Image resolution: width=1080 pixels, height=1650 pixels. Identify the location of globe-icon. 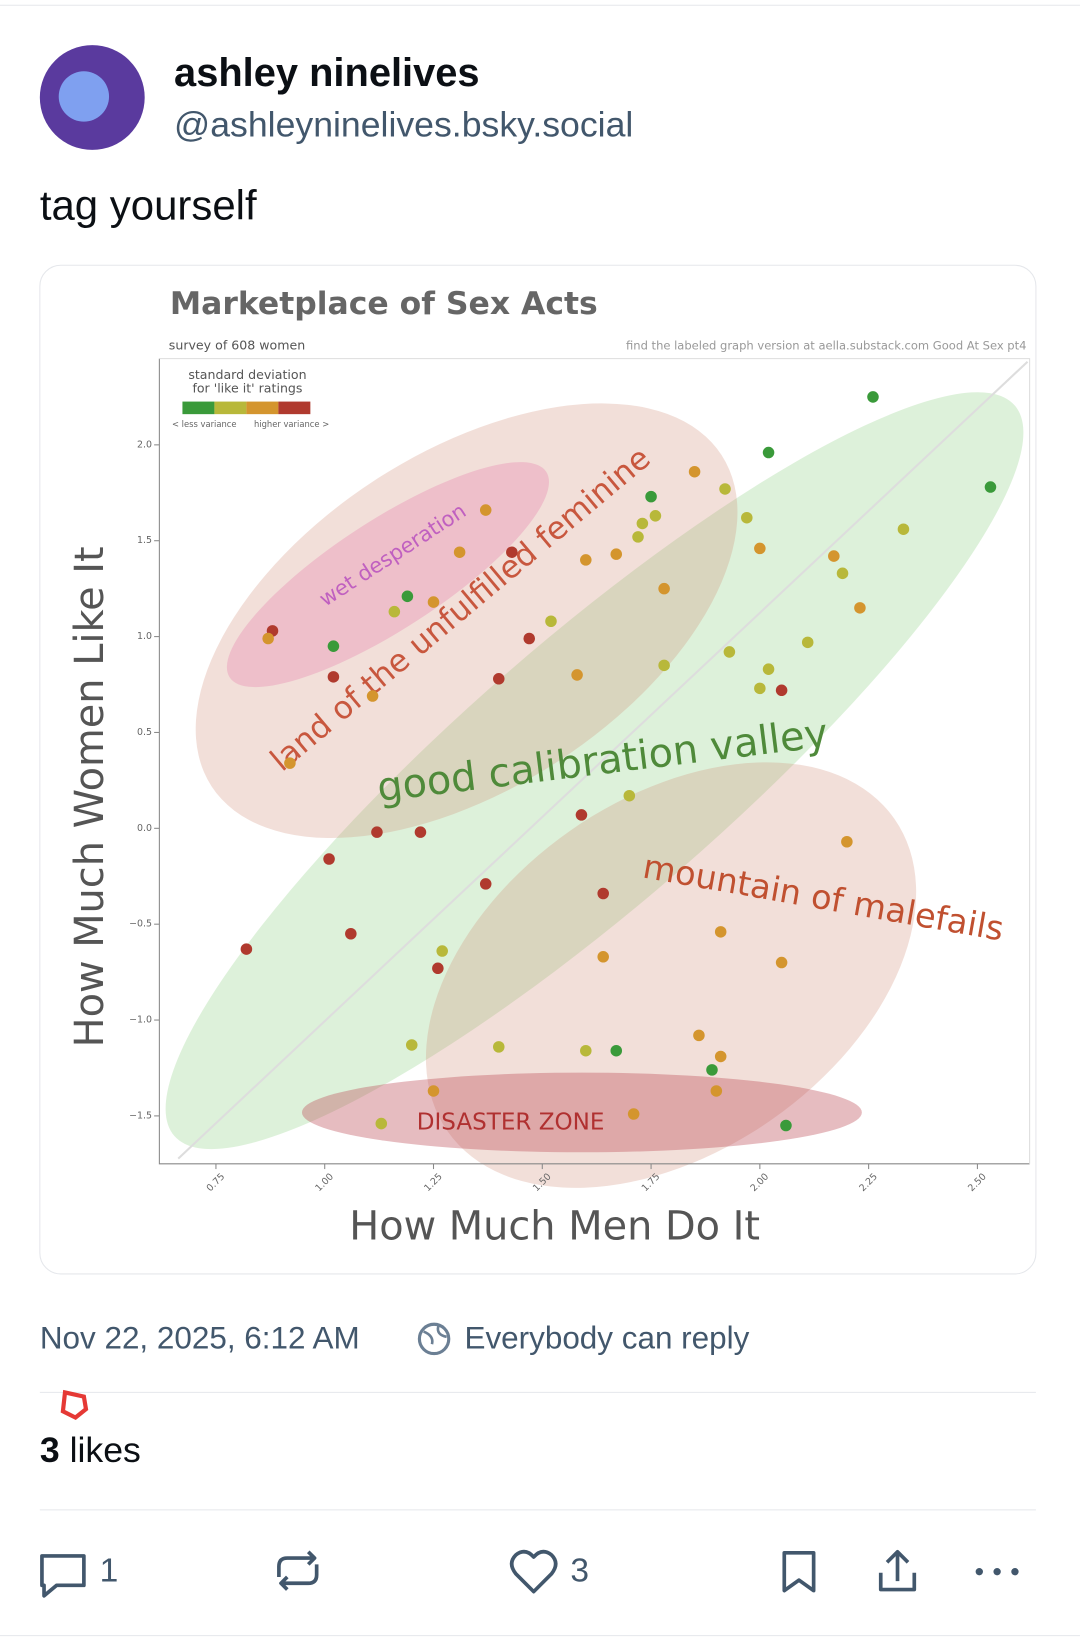
(434, 1339).